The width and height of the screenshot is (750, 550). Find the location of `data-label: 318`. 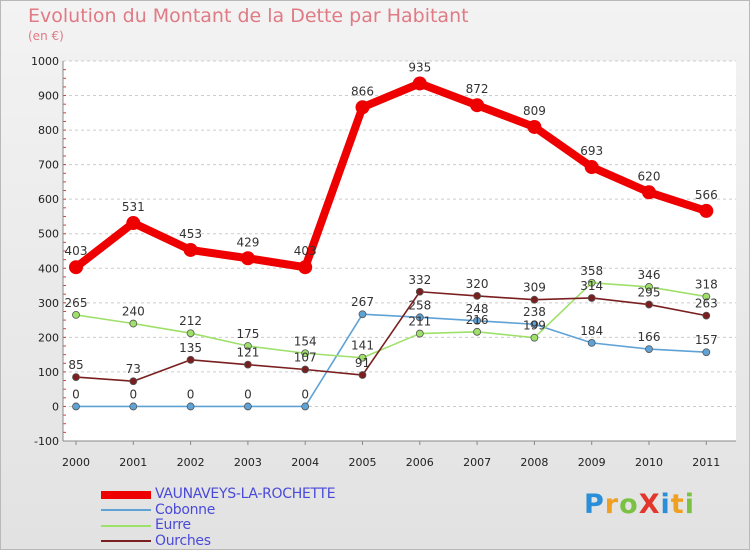

data-label: 318 is located at coordinates (706, 285).